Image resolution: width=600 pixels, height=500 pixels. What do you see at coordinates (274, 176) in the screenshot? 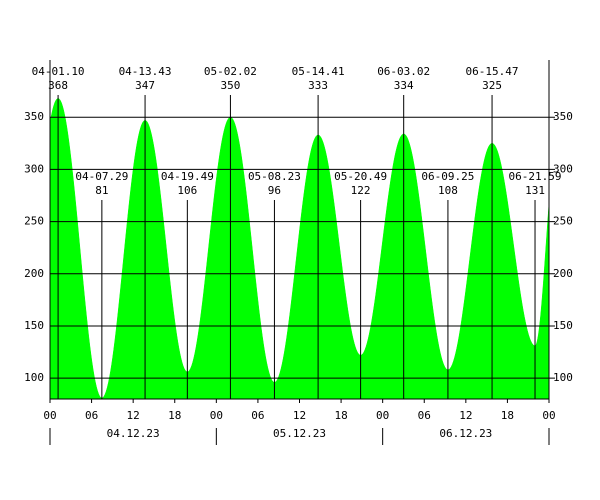
I see `extreme-time: 05-08.23` at bounding box center [274, 176].